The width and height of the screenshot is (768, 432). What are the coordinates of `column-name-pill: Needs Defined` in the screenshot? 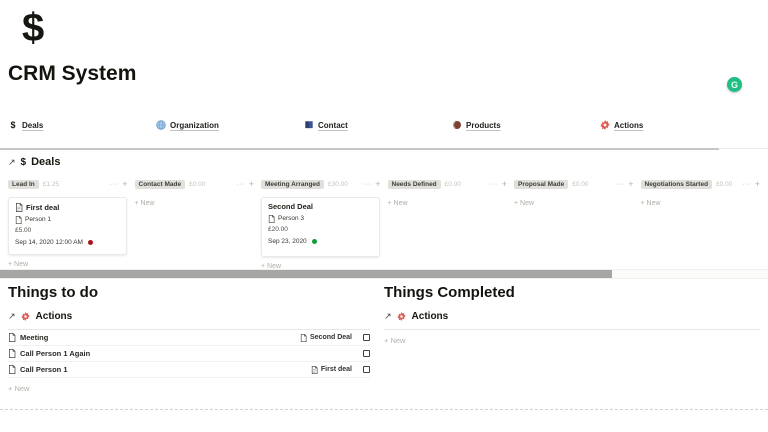 It's located at (414, 184).